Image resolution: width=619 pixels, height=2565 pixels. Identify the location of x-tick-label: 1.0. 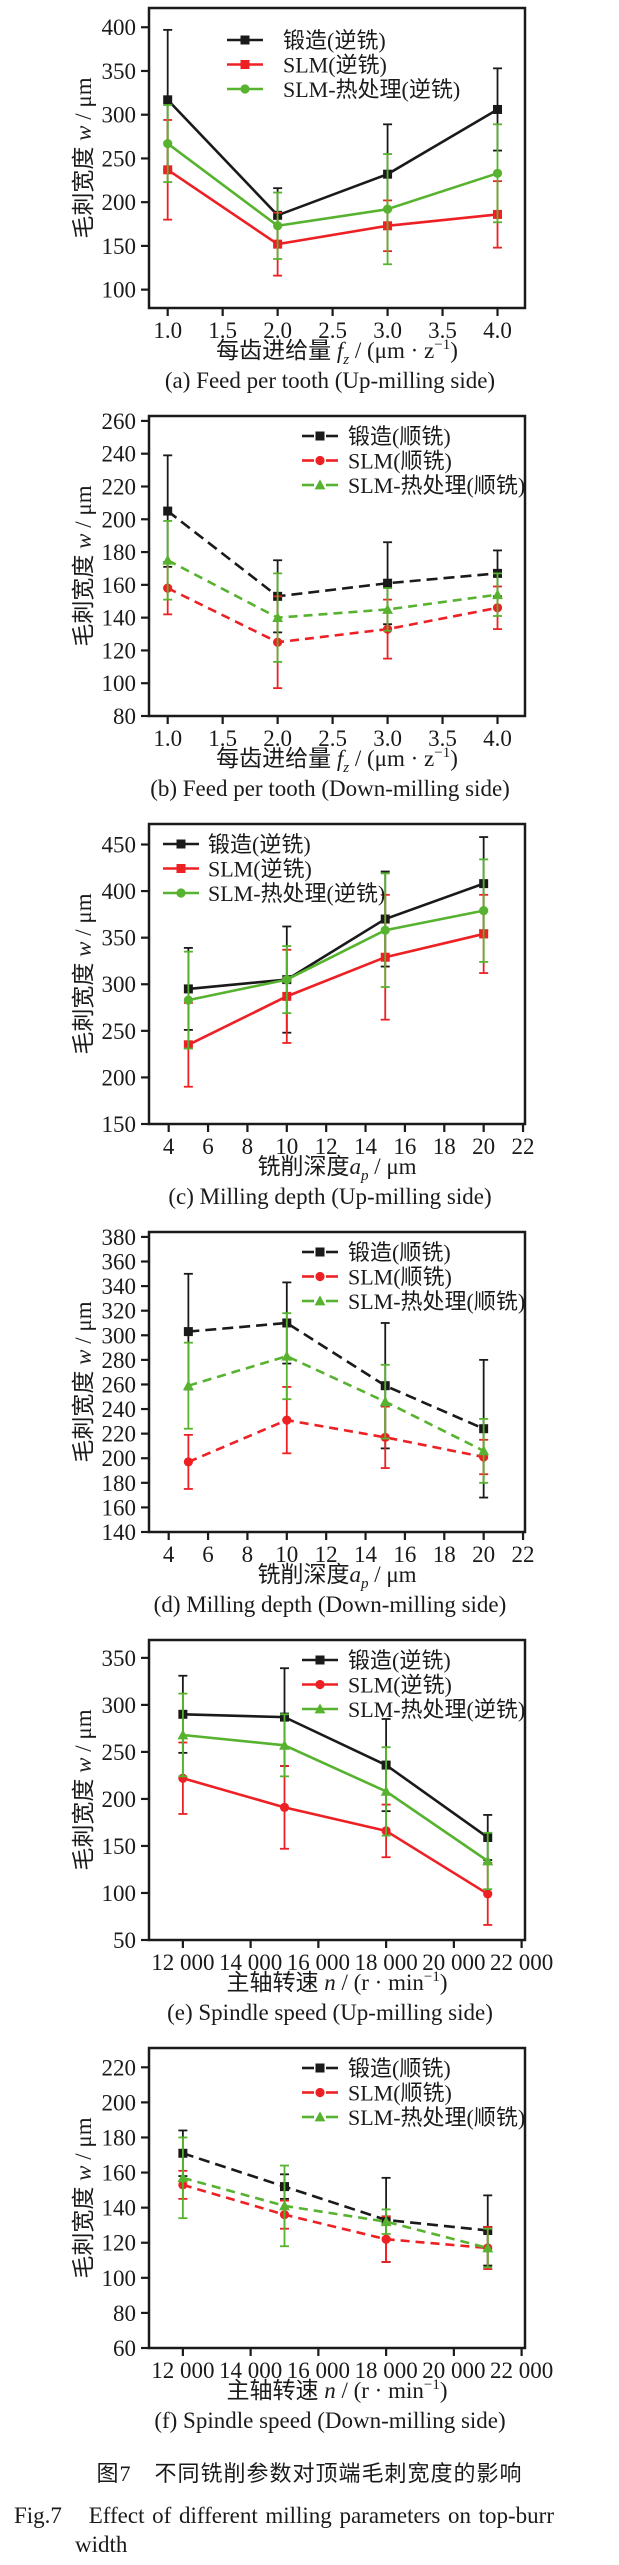
(167, 330).